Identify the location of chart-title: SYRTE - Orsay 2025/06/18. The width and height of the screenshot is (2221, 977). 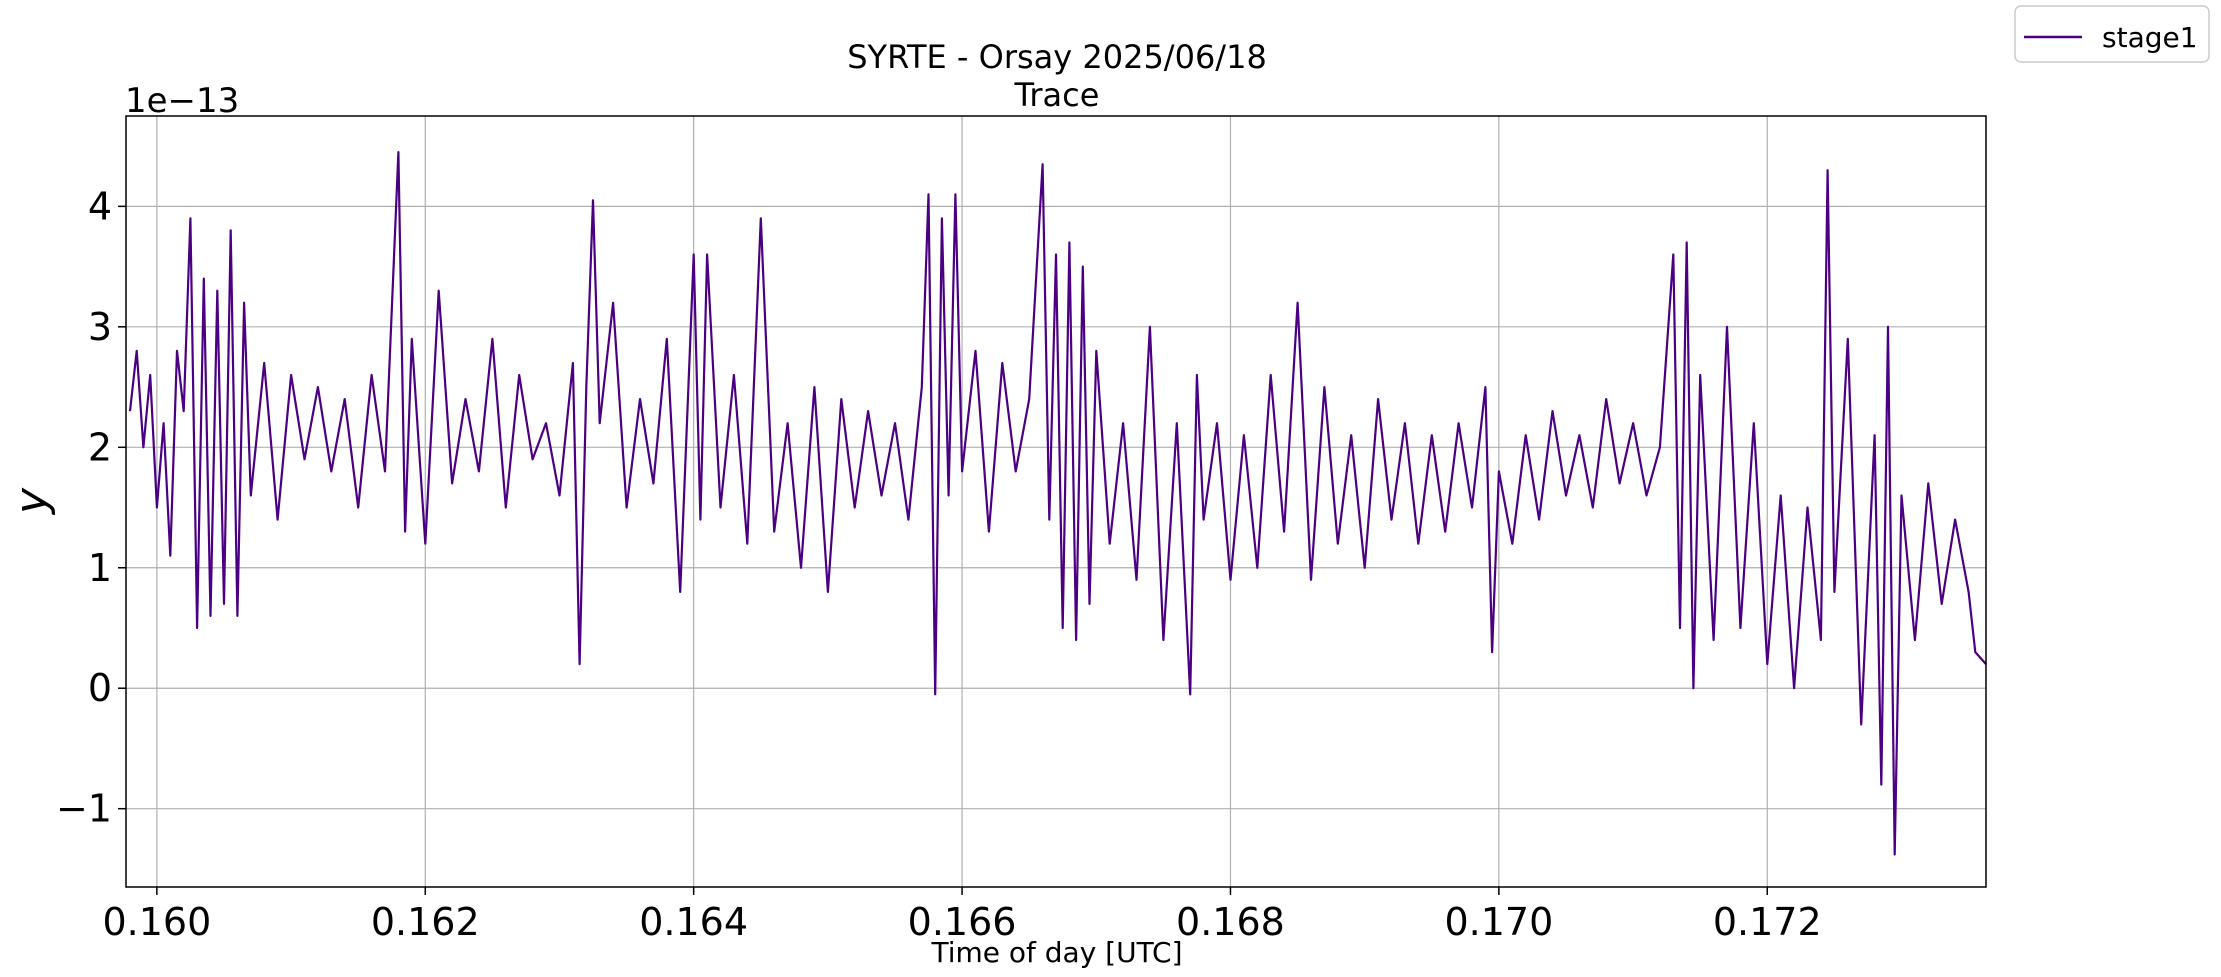
(1057, 57).